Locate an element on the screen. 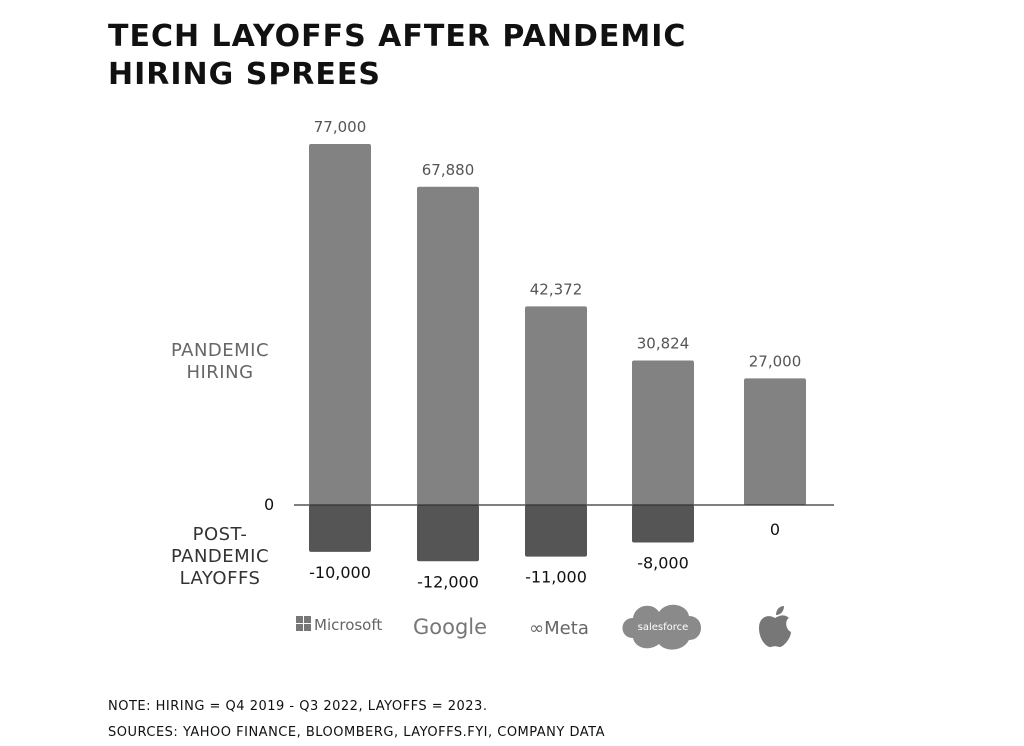 The image size is (1024, 746). hiring-section-label: PANDEMIC HIRING is located at coordinates (220, 361).